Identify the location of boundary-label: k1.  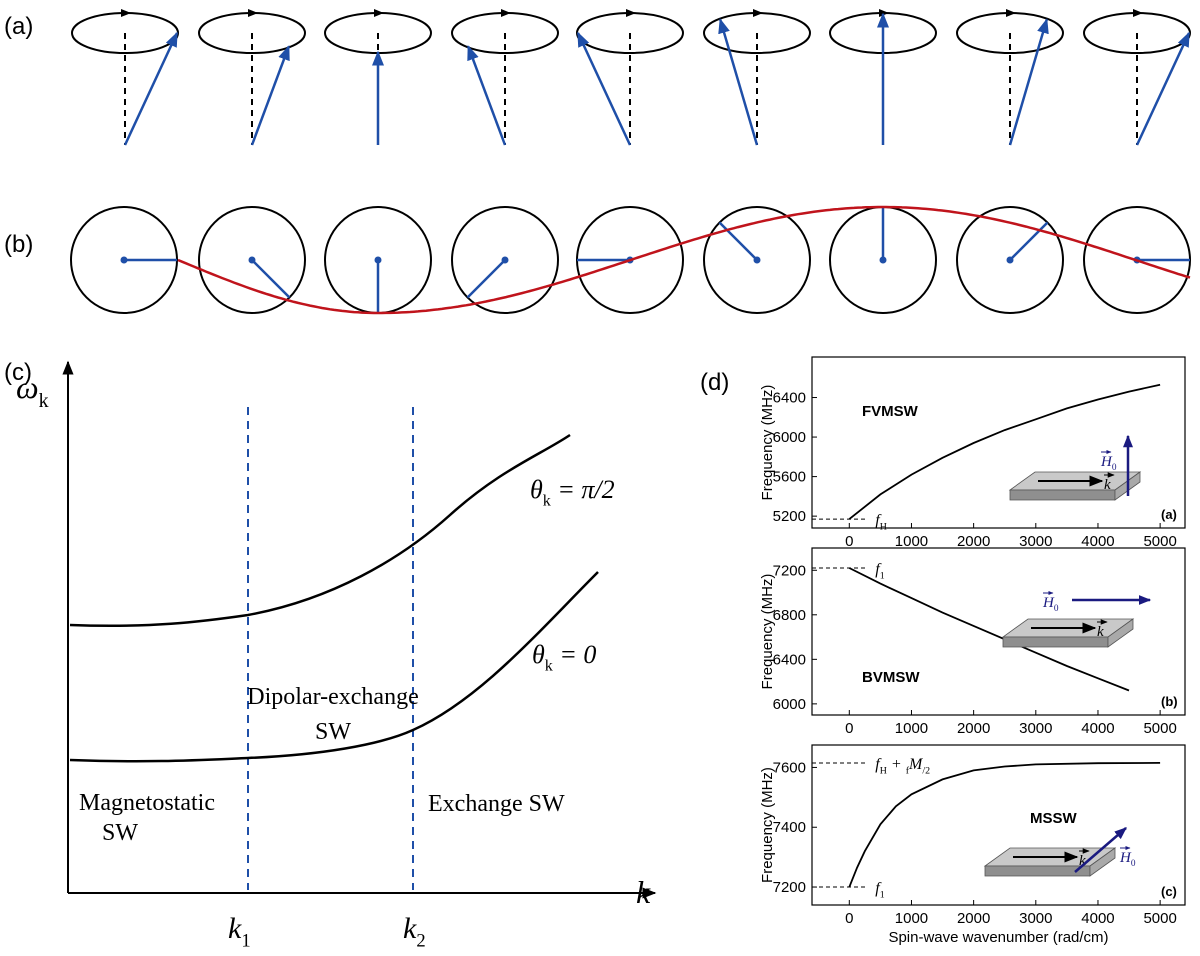
(239, 931).